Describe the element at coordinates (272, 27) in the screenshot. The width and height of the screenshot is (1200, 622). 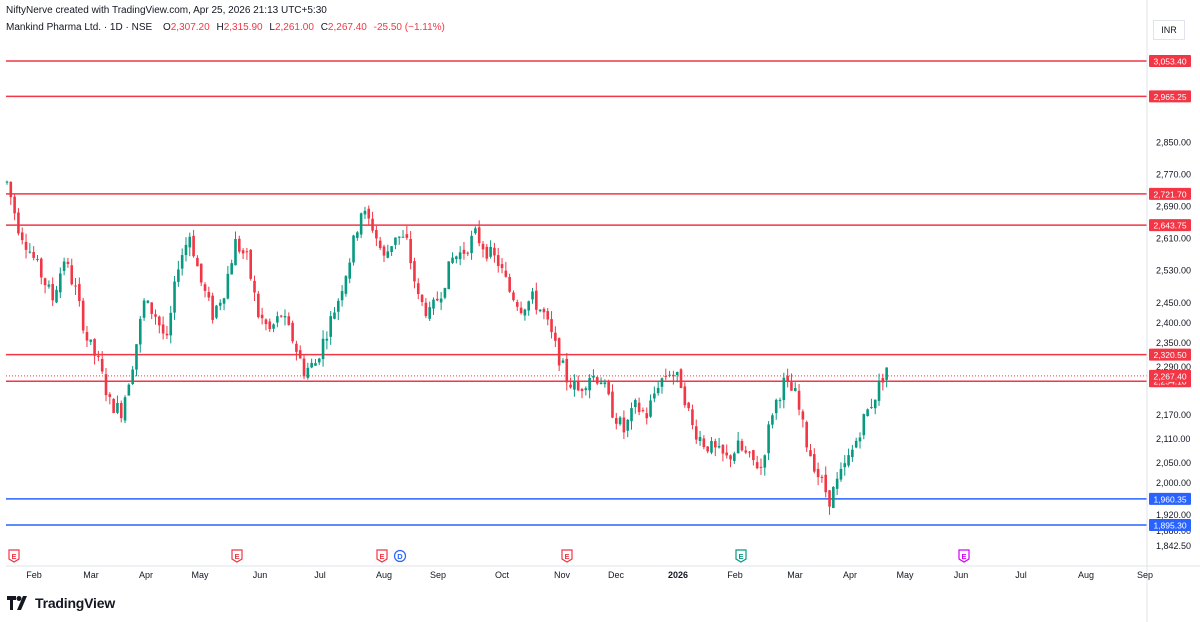
I see `low-label: L` at that location.